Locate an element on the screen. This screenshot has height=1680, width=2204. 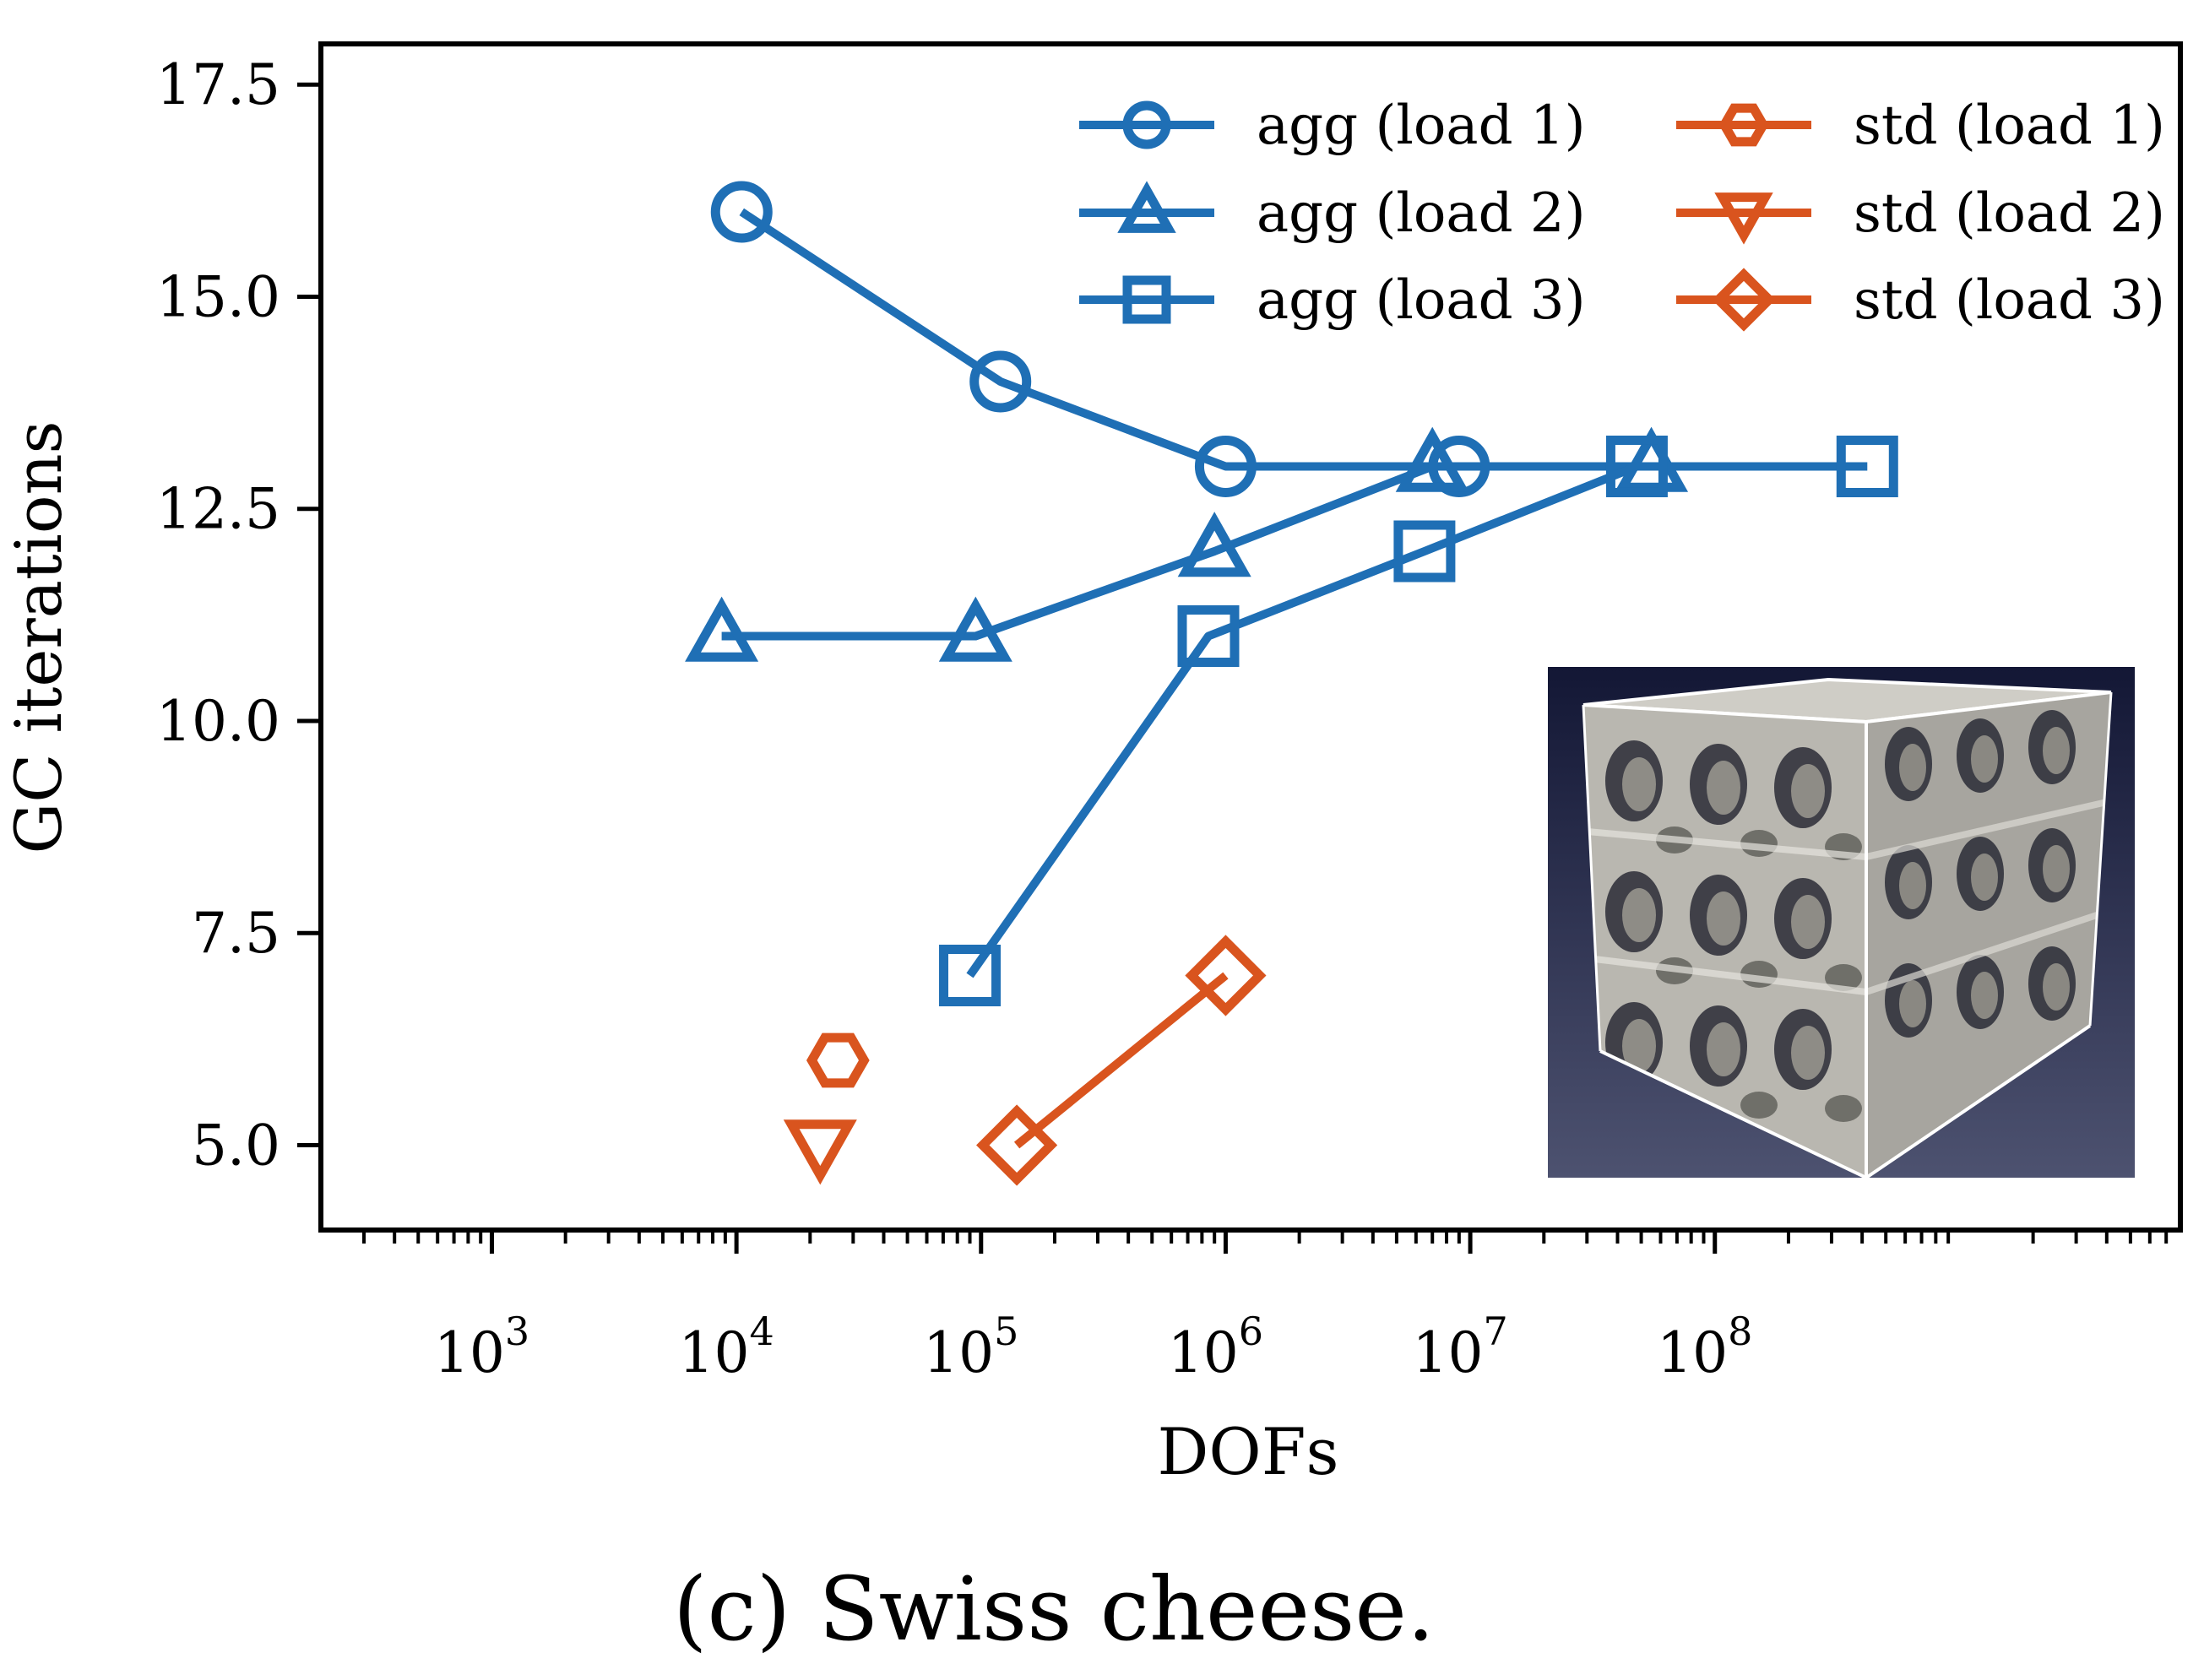
legend-item: std (load 2) is located at coordinates (1920, 213).